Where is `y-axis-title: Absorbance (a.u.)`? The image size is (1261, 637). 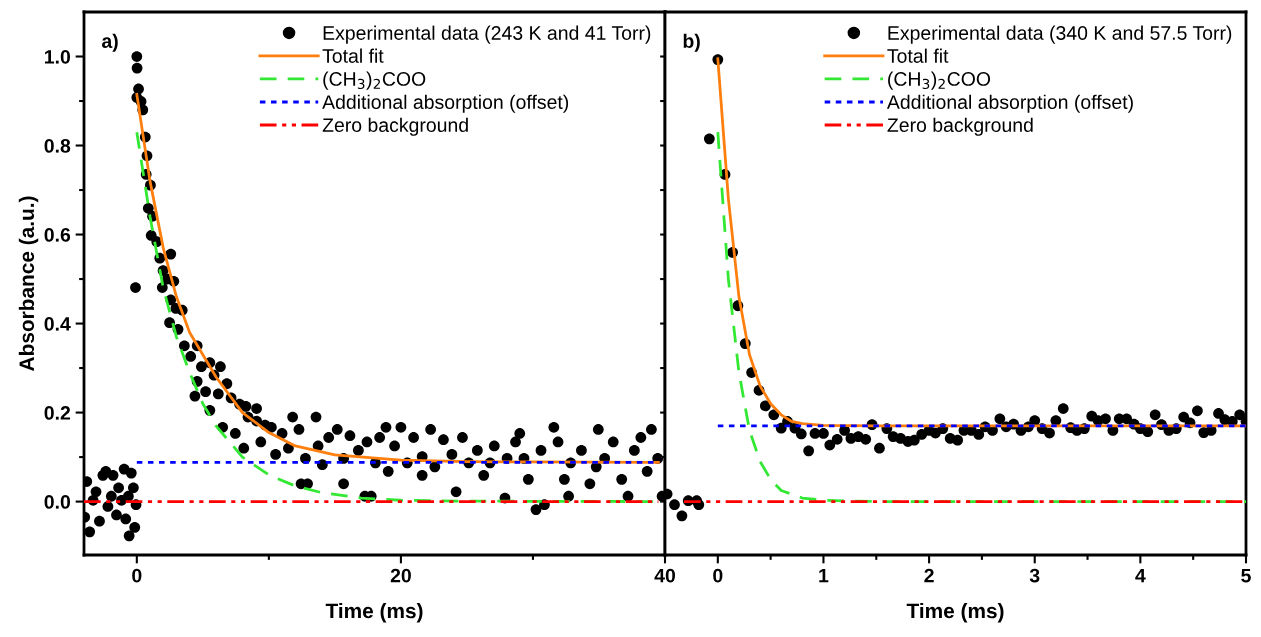
y-axis-title: Absorbance (a.u.) is located at coordinates (28, 283).